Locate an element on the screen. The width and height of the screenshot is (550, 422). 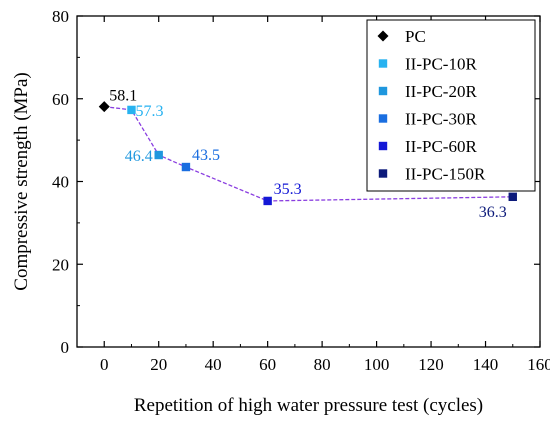
x-tick-label: 0 is located at coordinates (104, 364).